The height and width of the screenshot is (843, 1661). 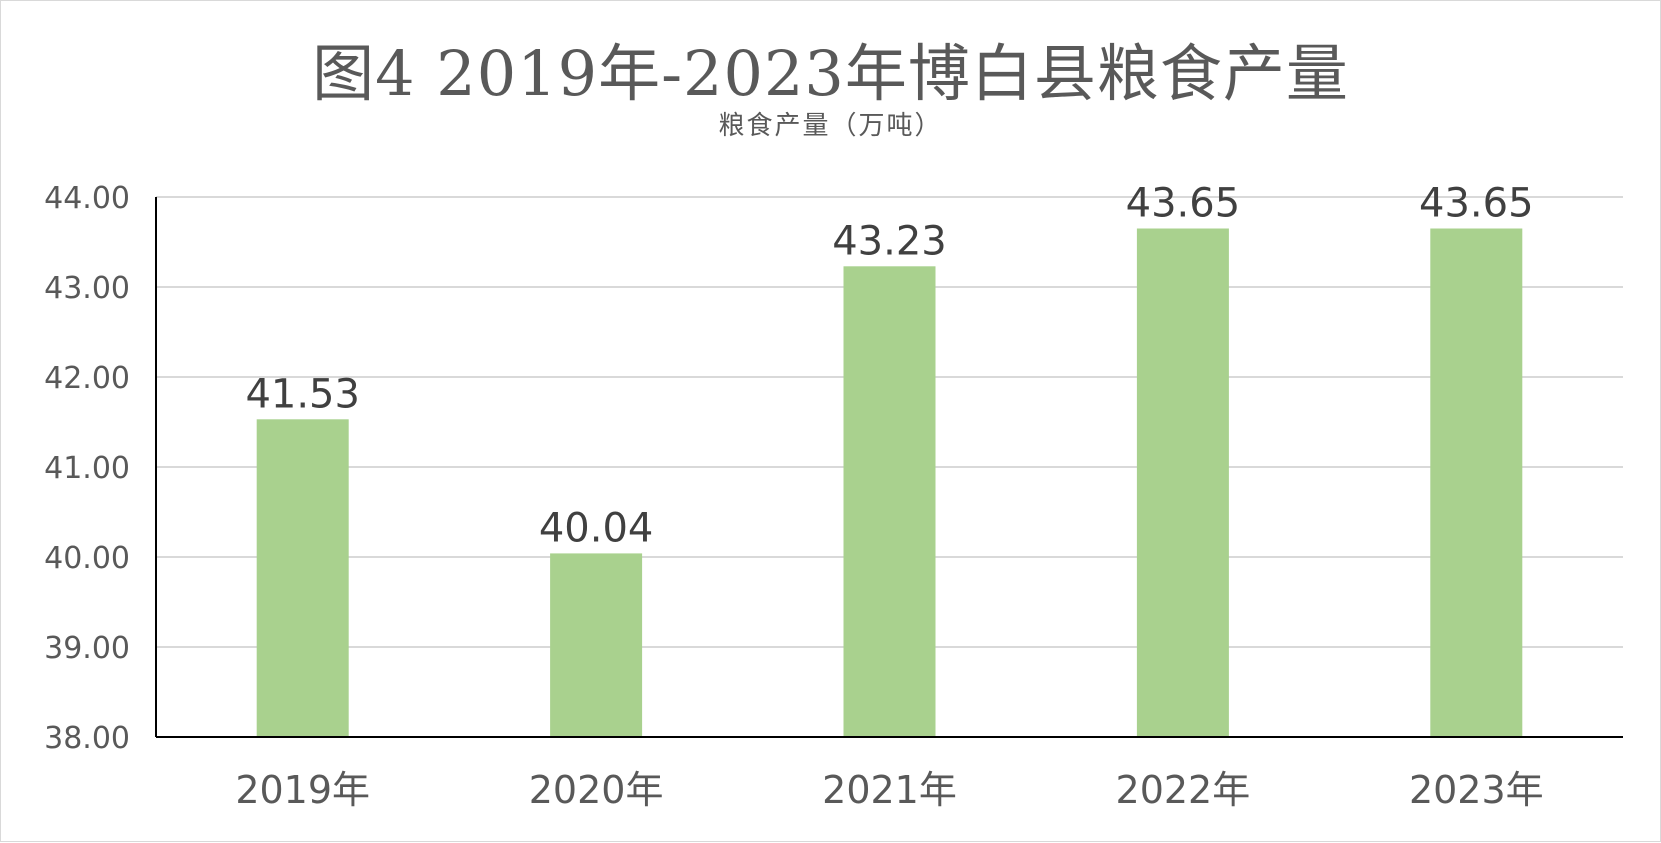 What do you see at coordinates (87, 648) in the screenshot?
I see `y-tick-label: 39.00` at bounding box center [87, 648].